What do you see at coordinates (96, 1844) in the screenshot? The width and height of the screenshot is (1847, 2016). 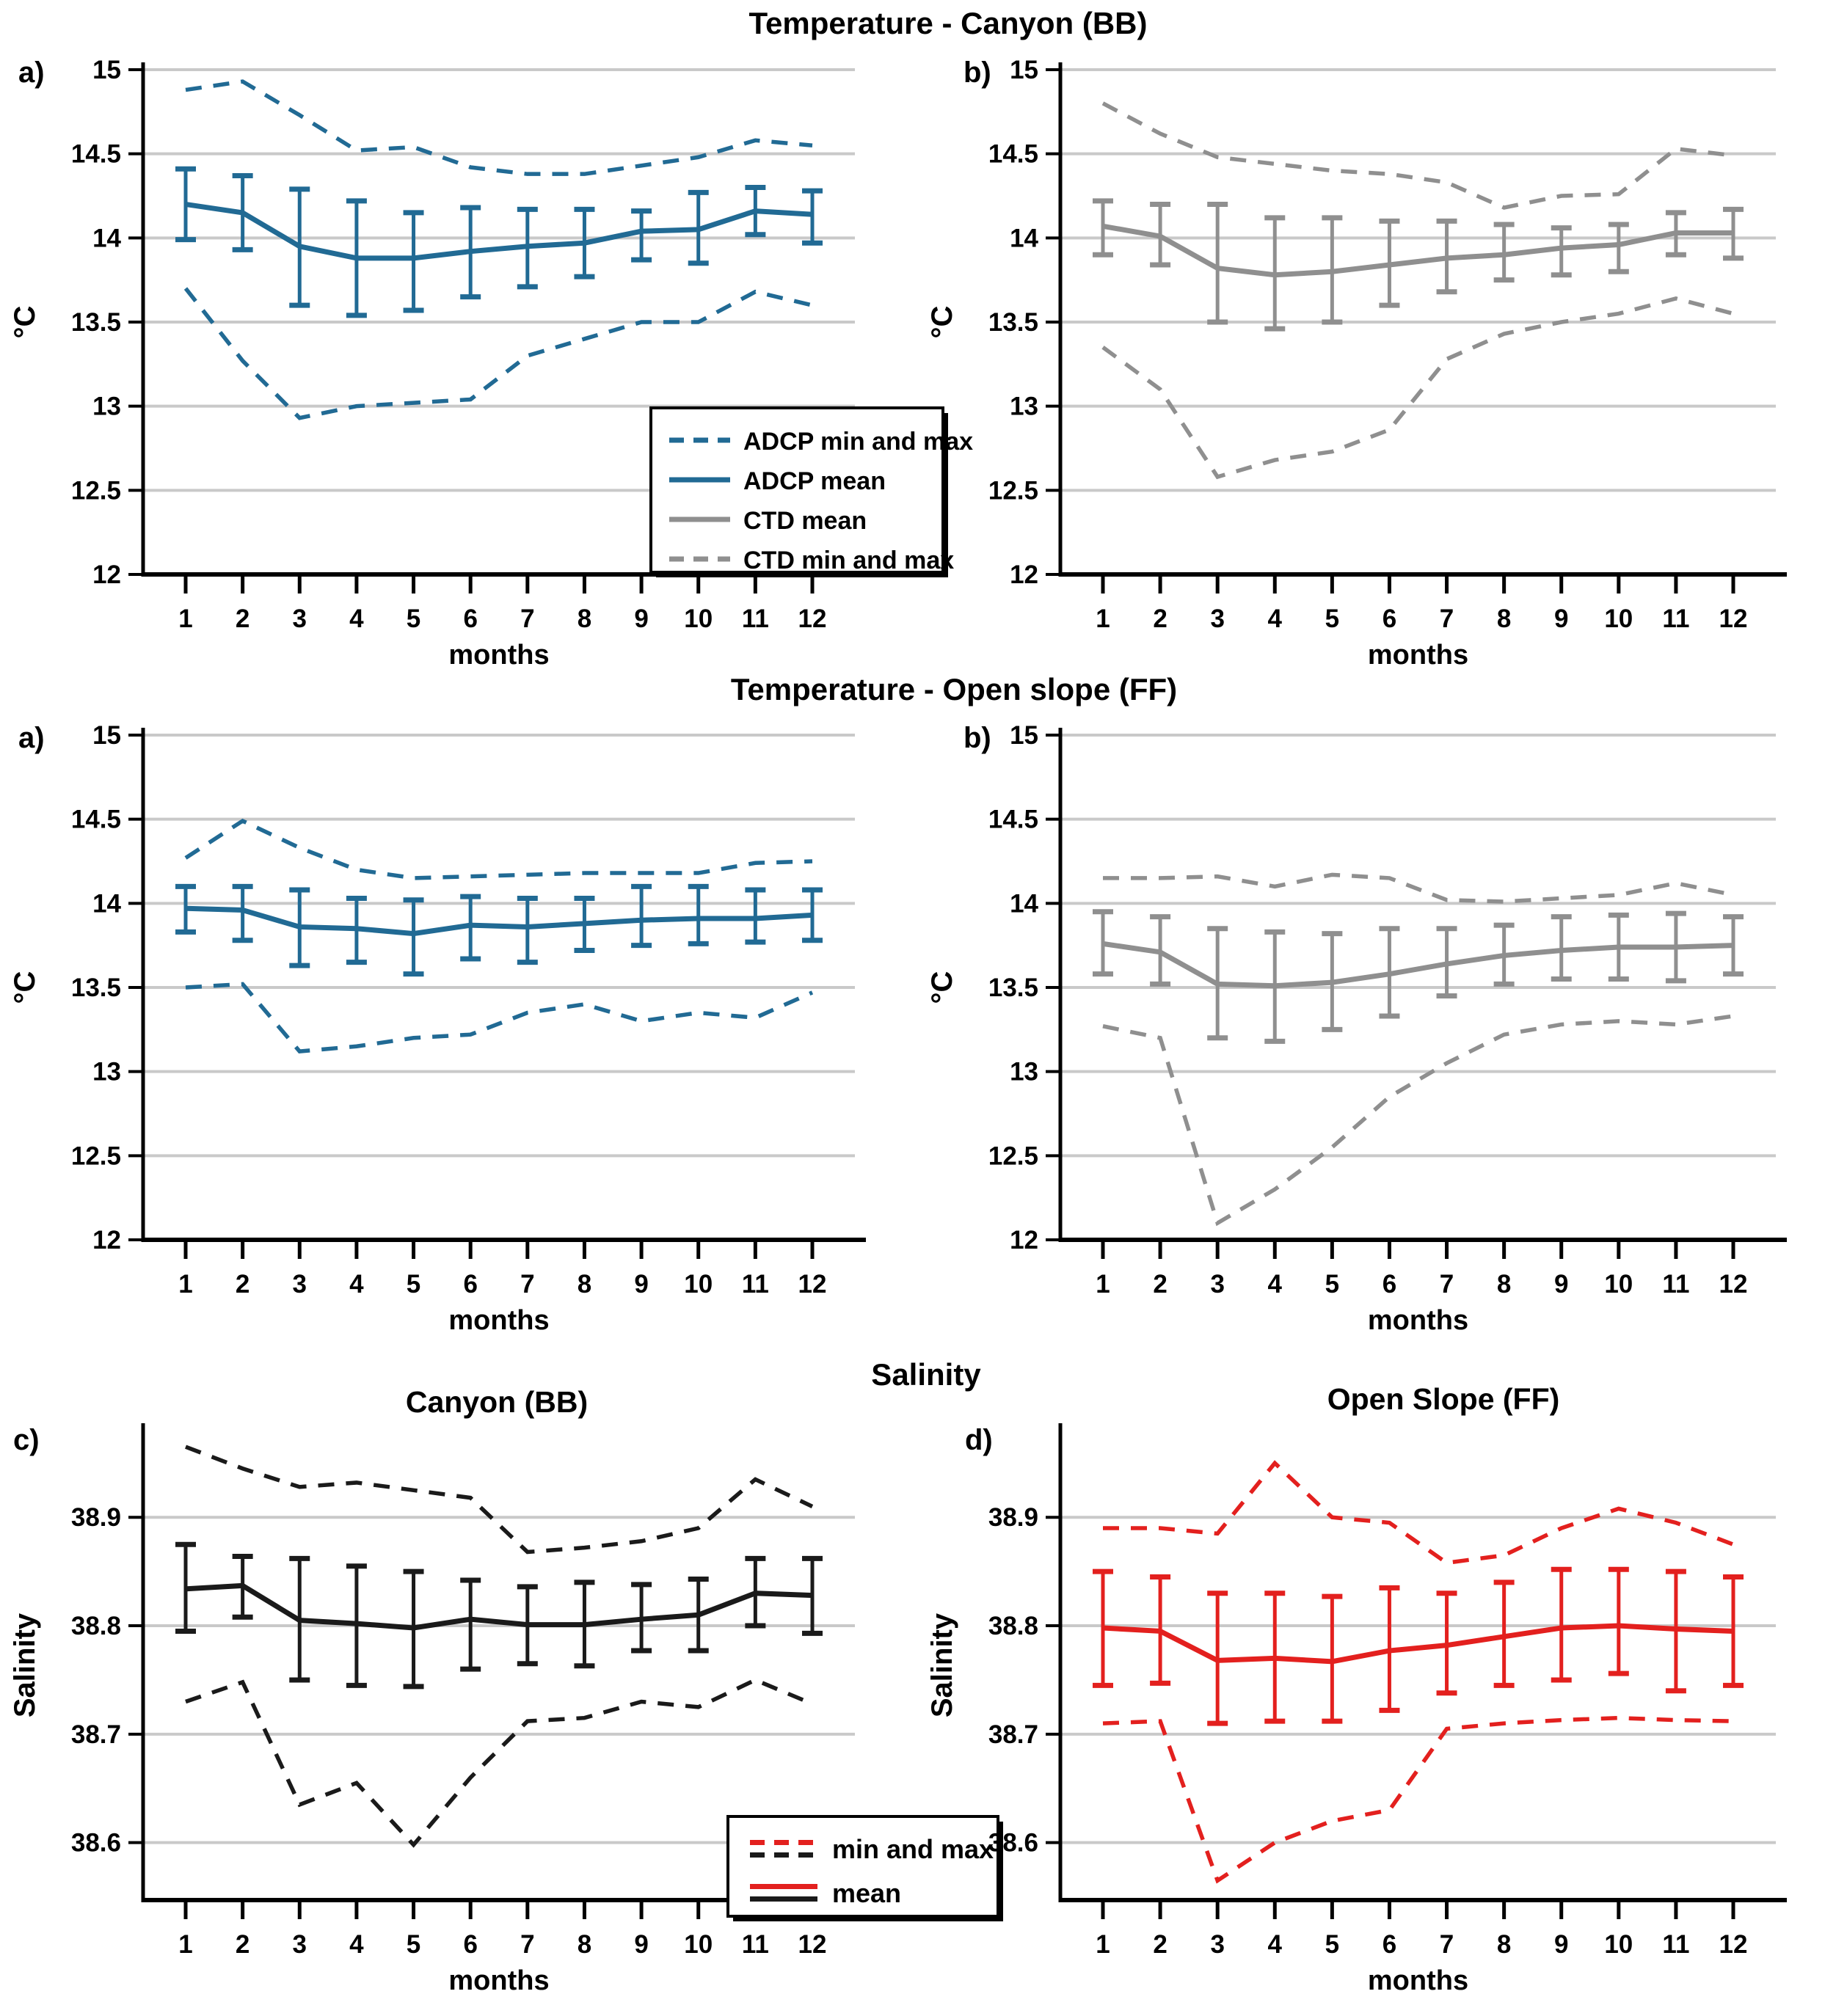 I see `y-tick-label: 38.6` at bounding box center [96, 1844].